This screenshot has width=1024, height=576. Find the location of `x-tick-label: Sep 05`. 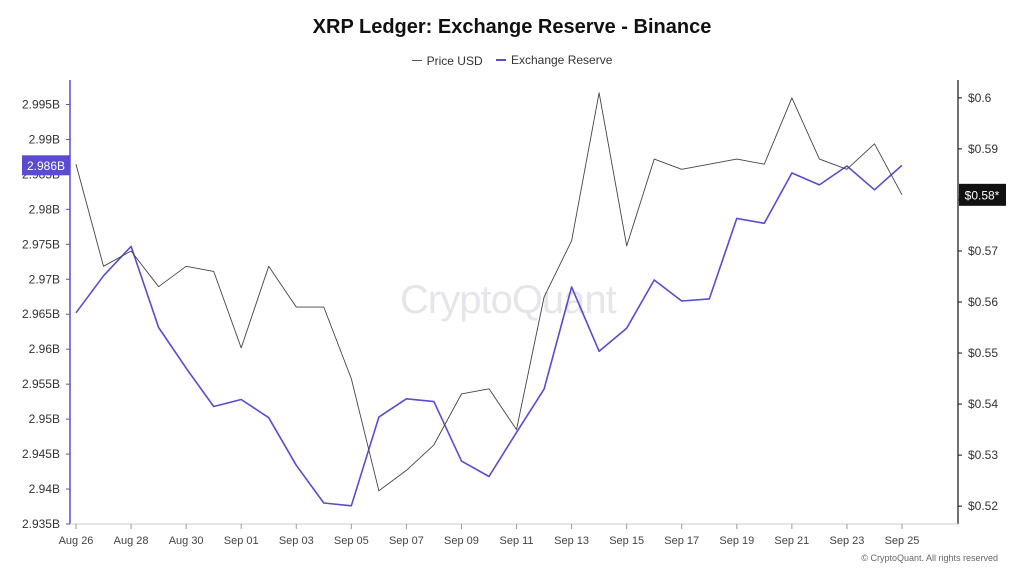

x-tick-label: Sep 05 is located at coordinates (351, 541).